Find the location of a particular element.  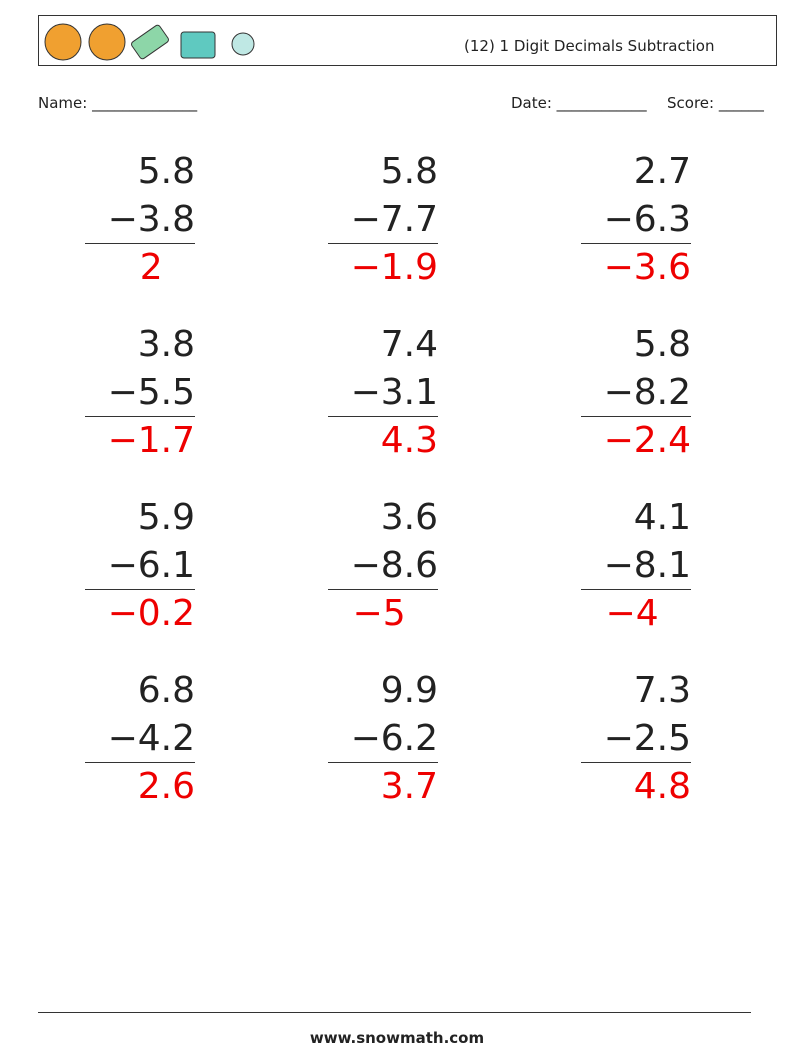

problem: 9.9 −6.2 3.7 is located at coordinates (383, 739).